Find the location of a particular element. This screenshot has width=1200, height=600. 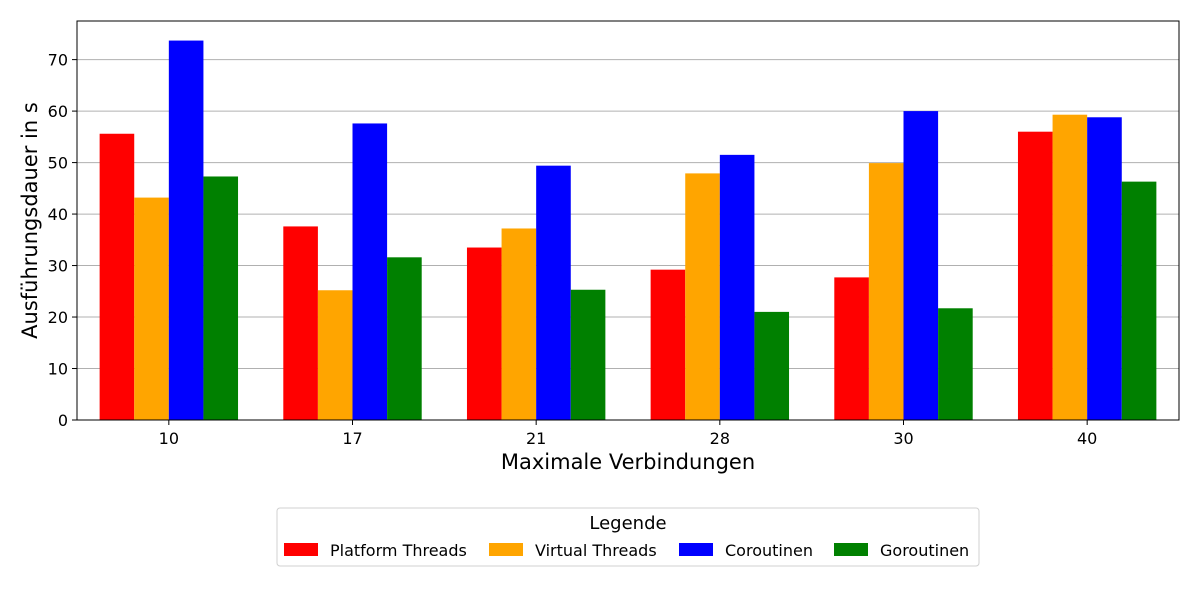

legend-item: Goroutinen is located at coordinates (901, 550).